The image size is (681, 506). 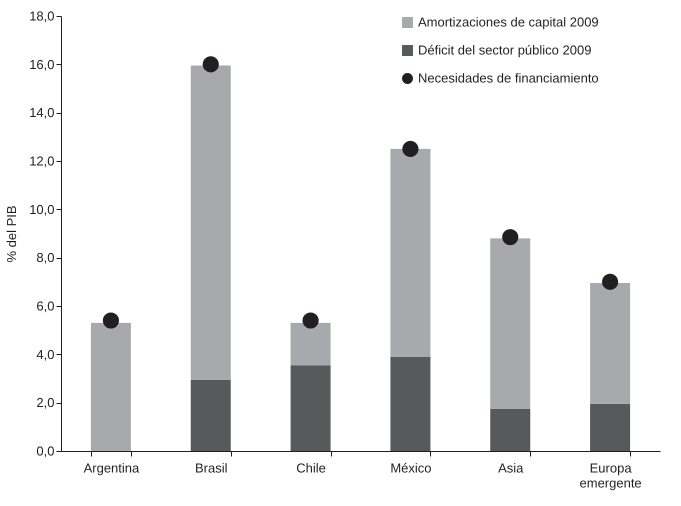 I want to click on y-tick-label: 2,0, so click(x=45, y=402).